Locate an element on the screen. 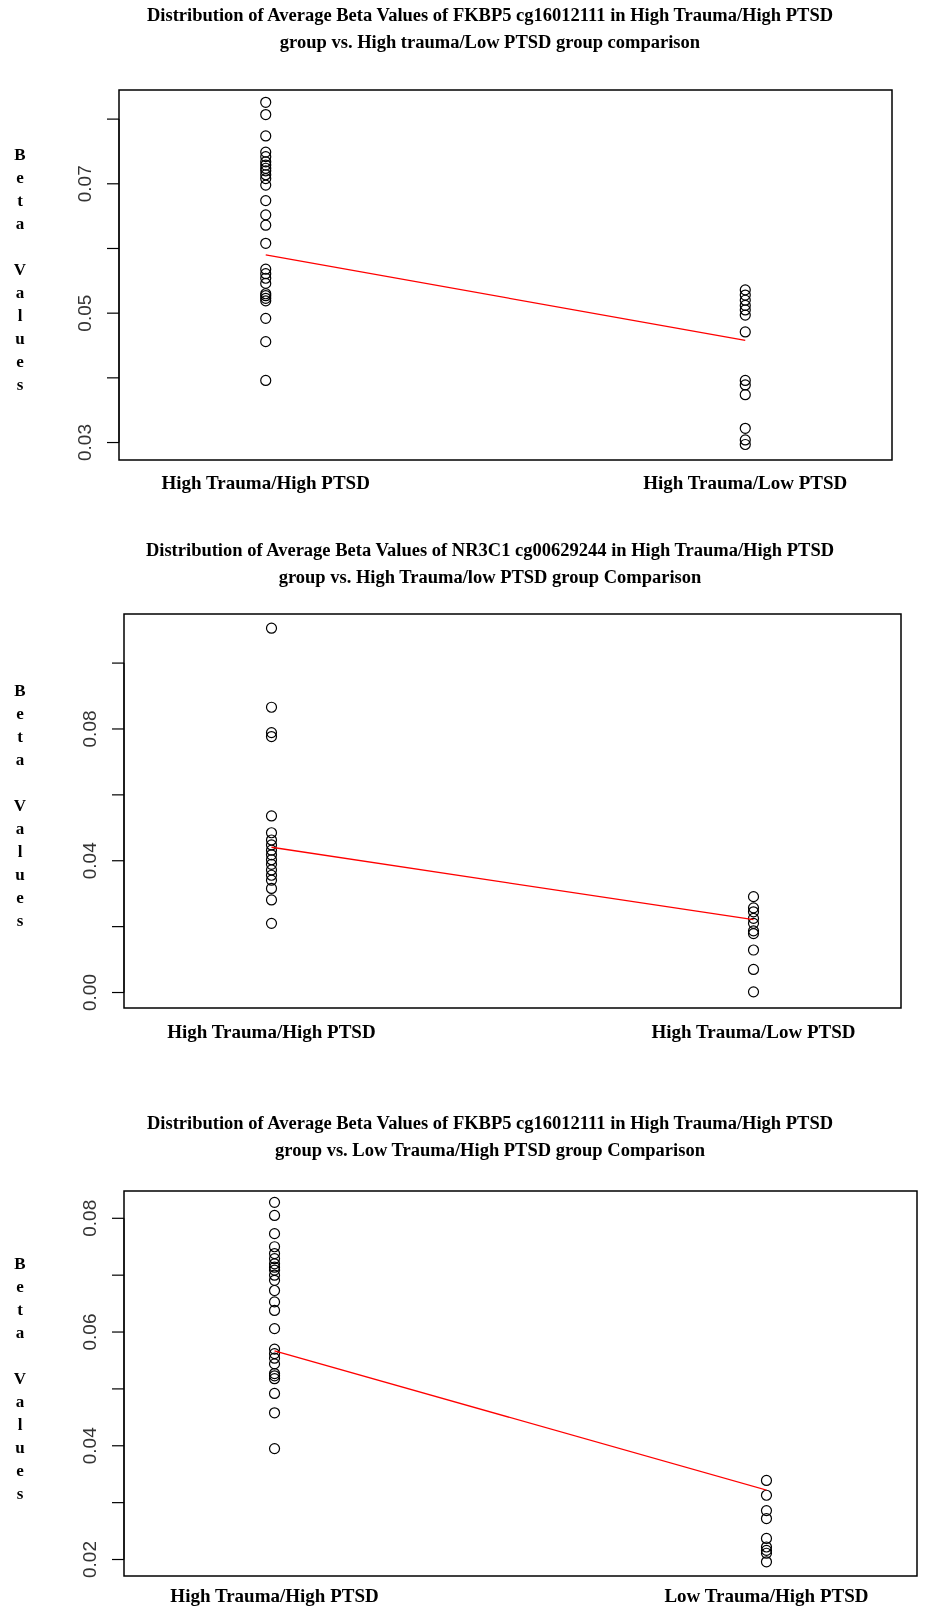 This screenshot has height=1615, width=939. x-tick-label: Low Trauma/High PTSD is located at coordinates (766, 1595).